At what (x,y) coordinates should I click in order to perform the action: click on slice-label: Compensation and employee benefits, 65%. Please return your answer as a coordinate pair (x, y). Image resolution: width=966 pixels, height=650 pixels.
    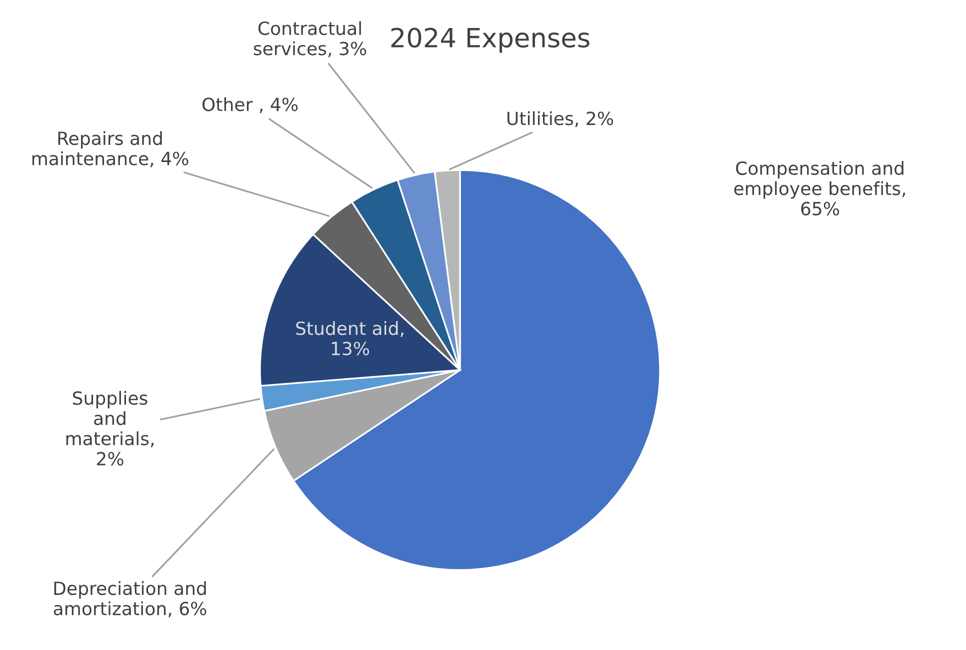
    Looking at the image, I should click on (820, 188).